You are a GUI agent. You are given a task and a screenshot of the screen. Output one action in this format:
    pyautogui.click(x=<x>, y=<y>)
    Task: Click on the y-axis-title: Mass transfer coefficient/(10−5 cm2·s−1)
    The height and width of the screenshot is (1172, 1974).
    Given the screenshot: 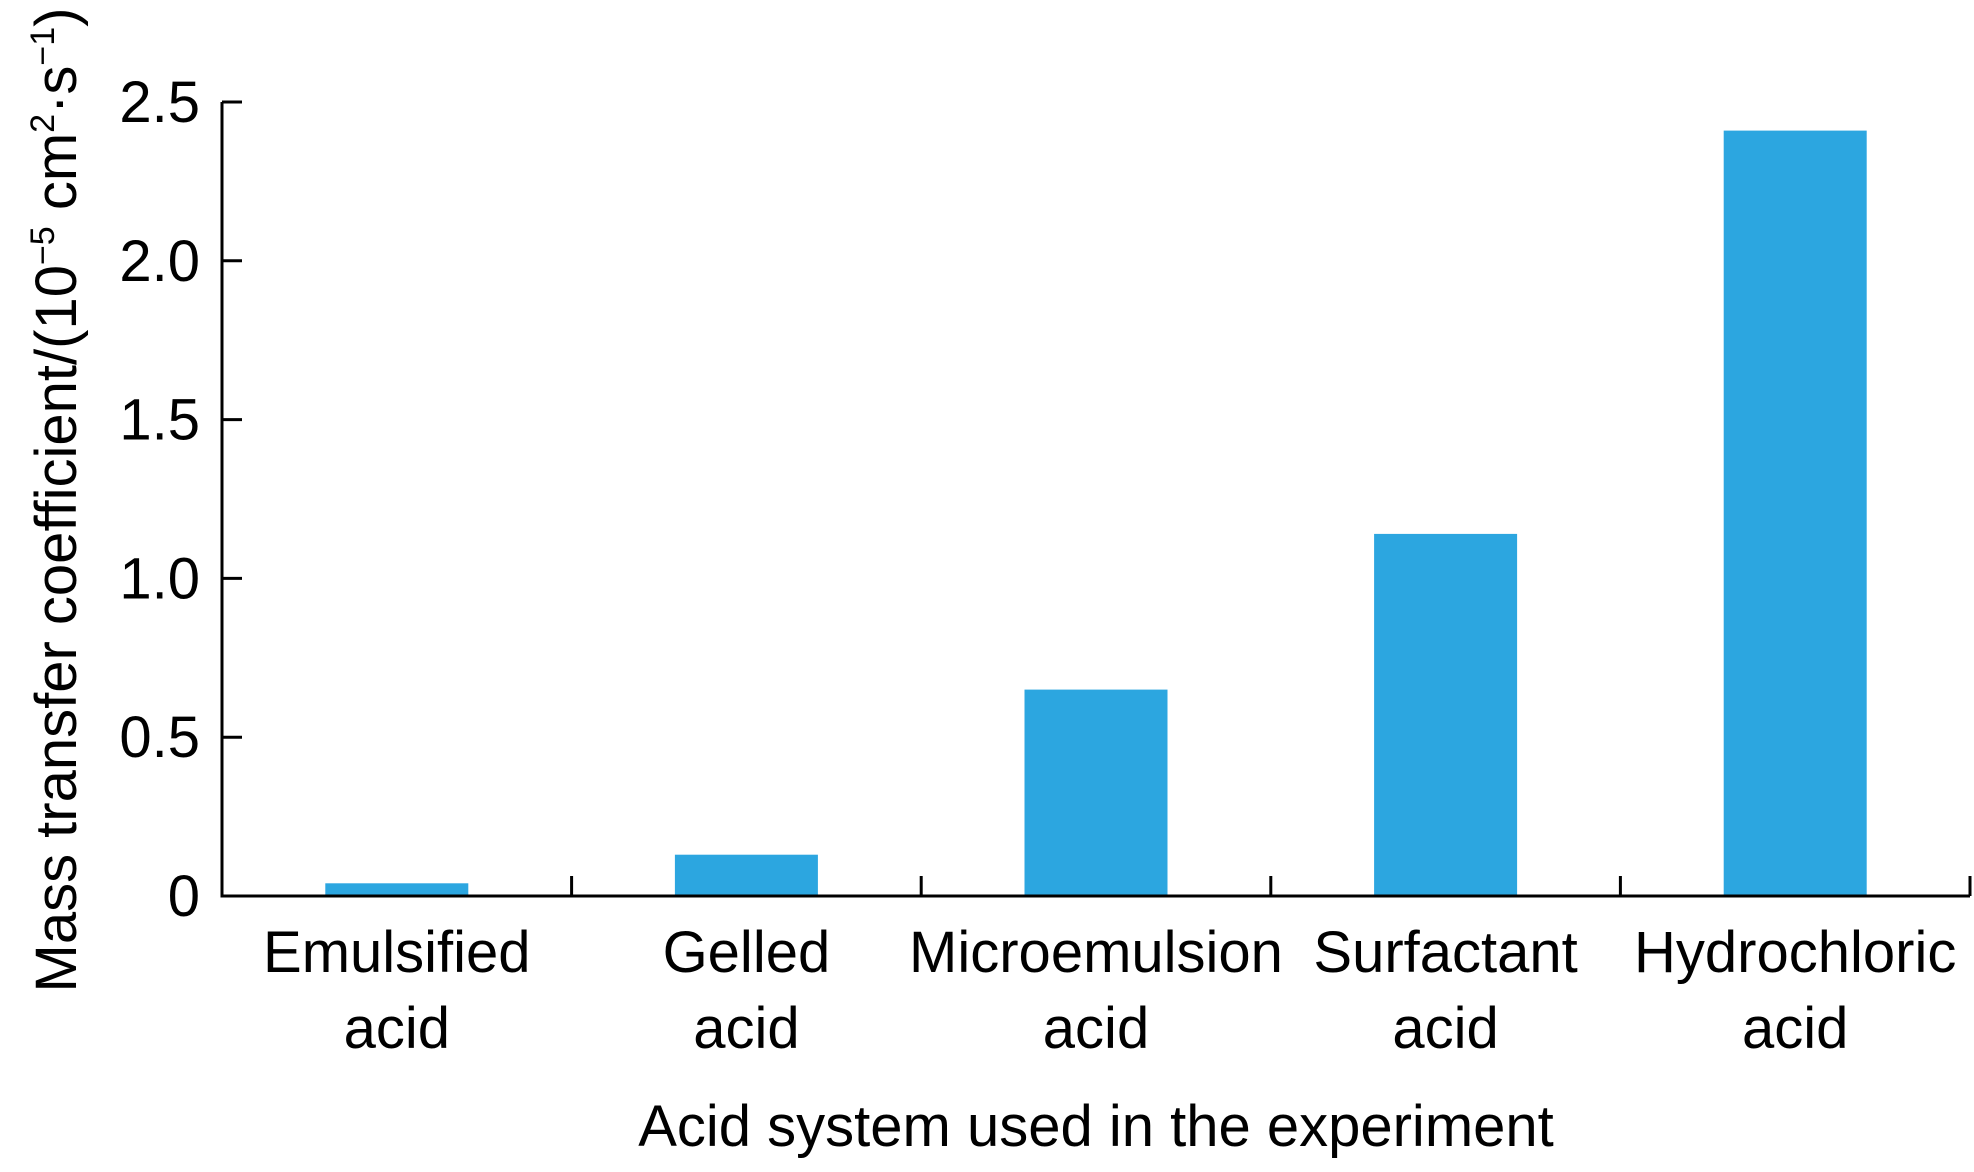 What is the action you would take?
    pyautogui.click(x=56, y=499)
    